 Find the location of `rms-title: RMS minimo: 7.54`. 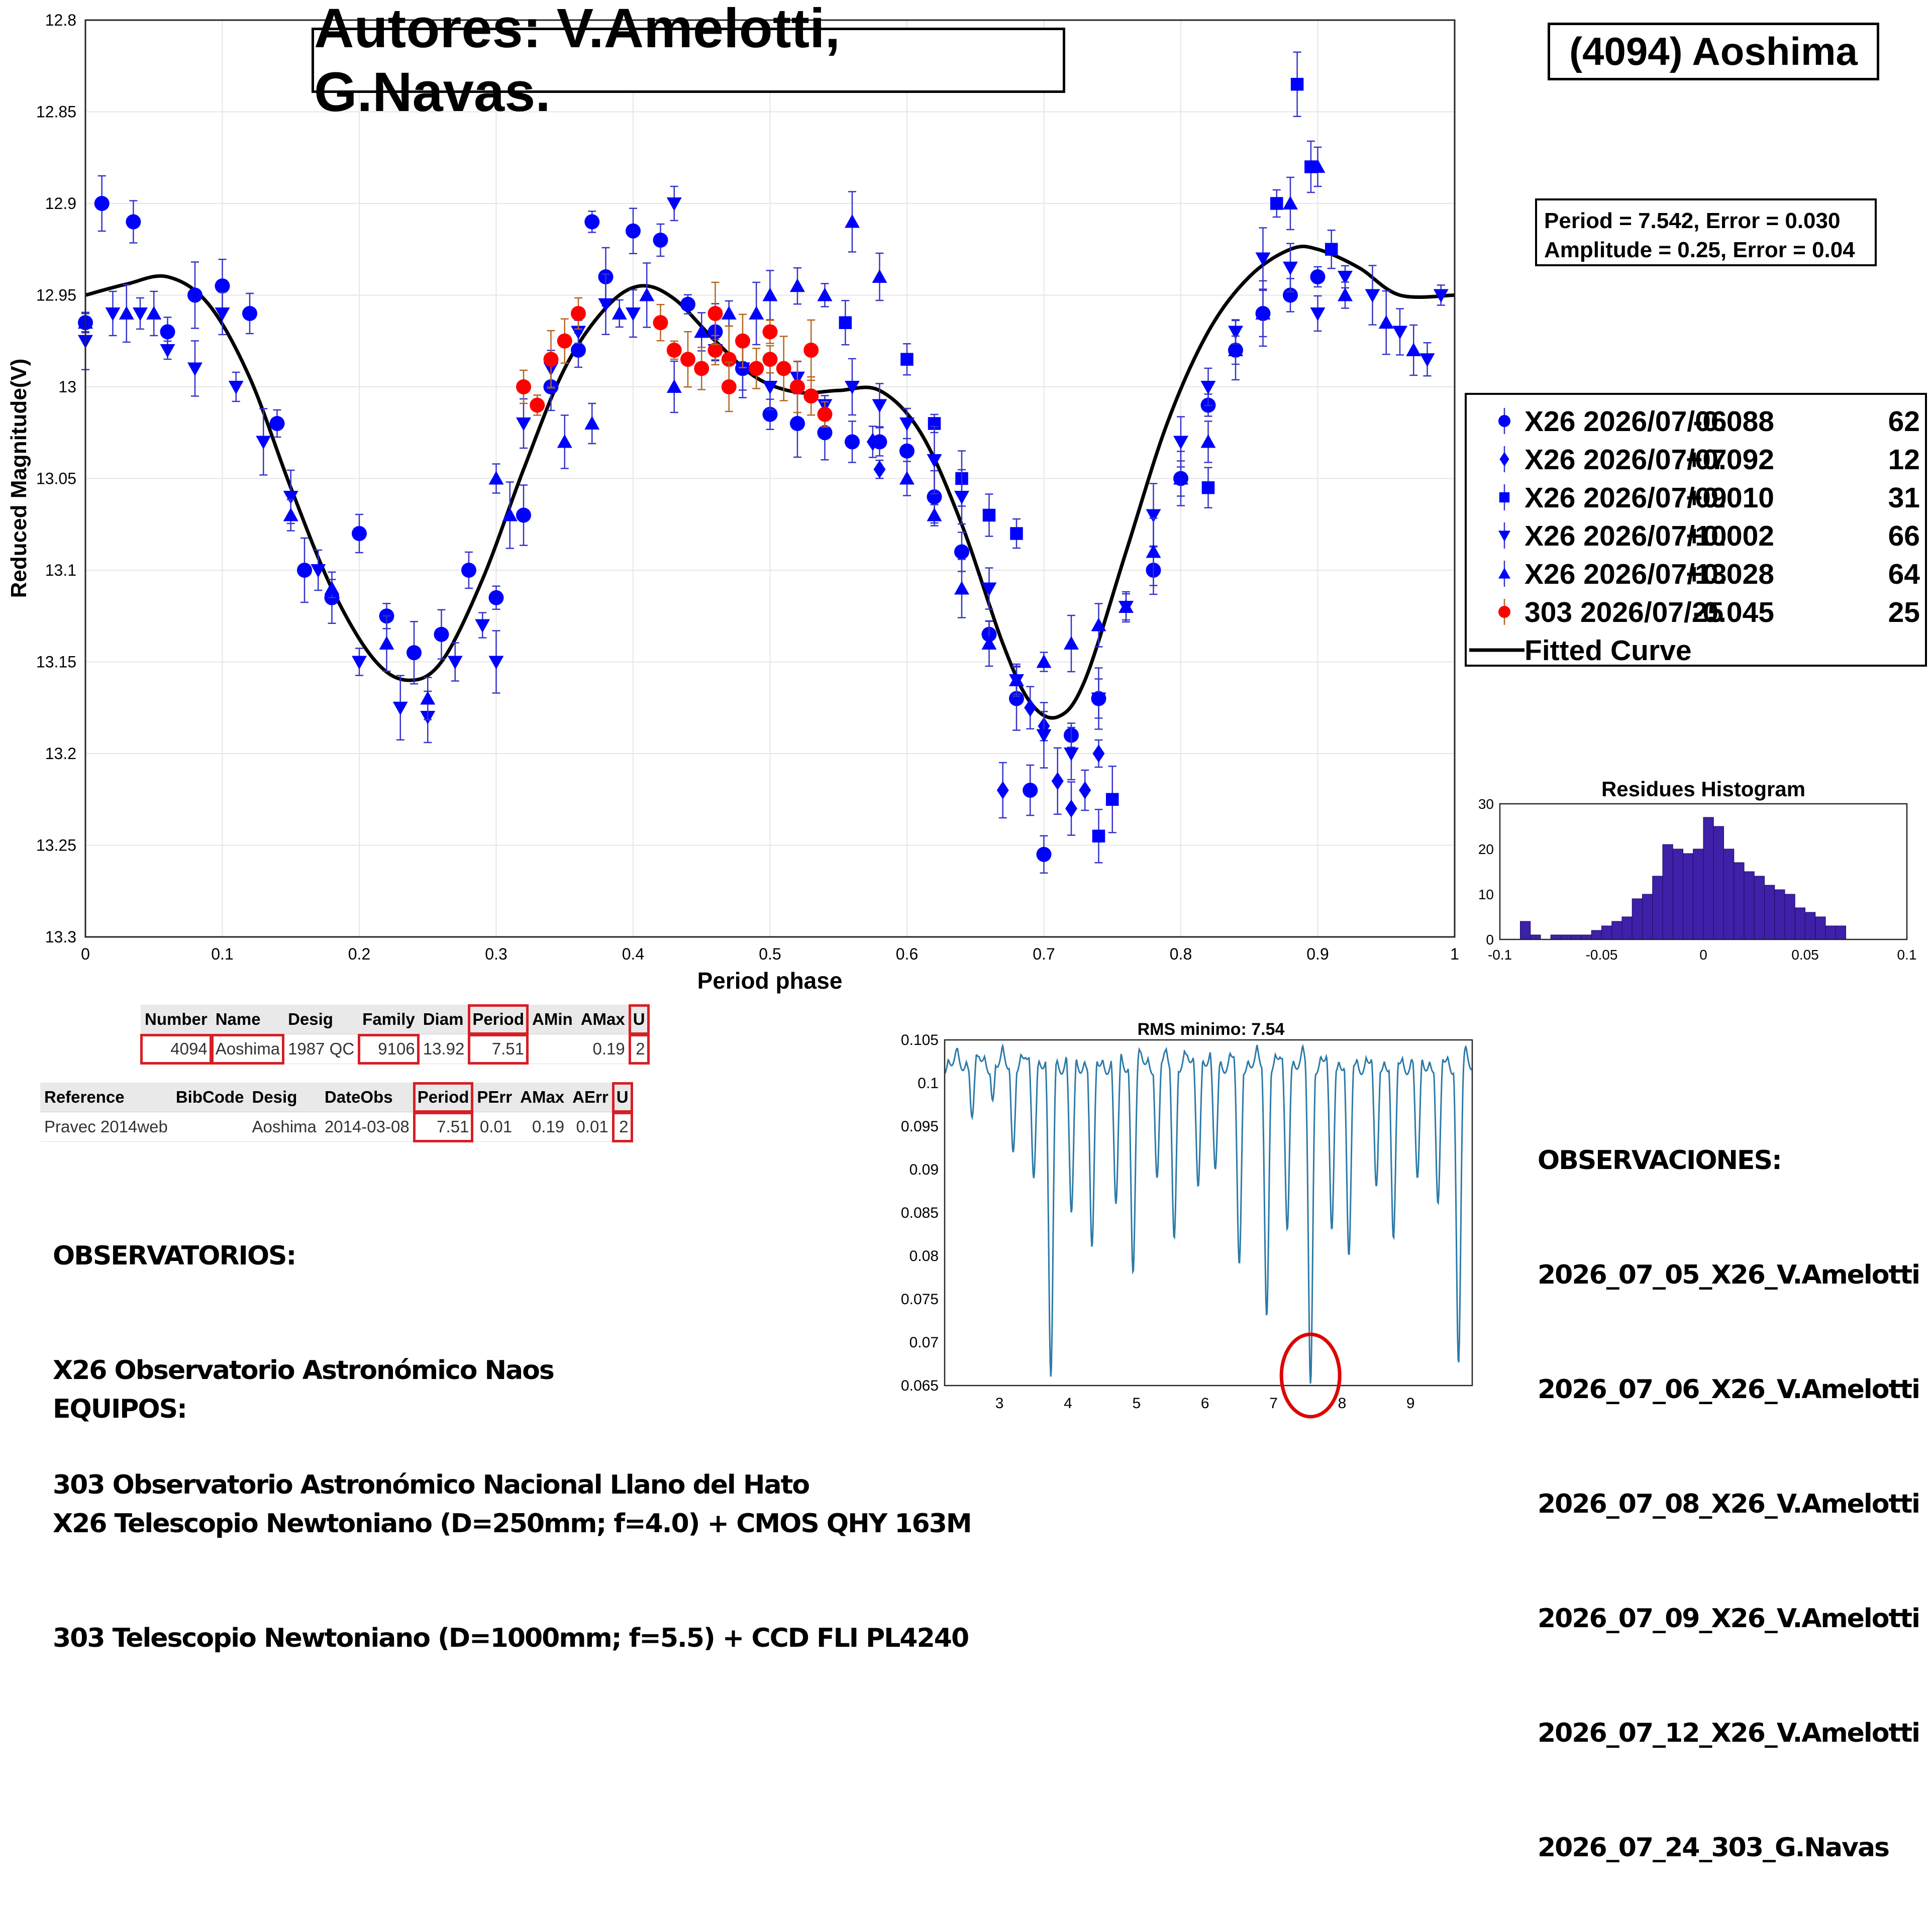

rms-title: RMS minimo: 7.54 is located at coordinates (1211, 1029).